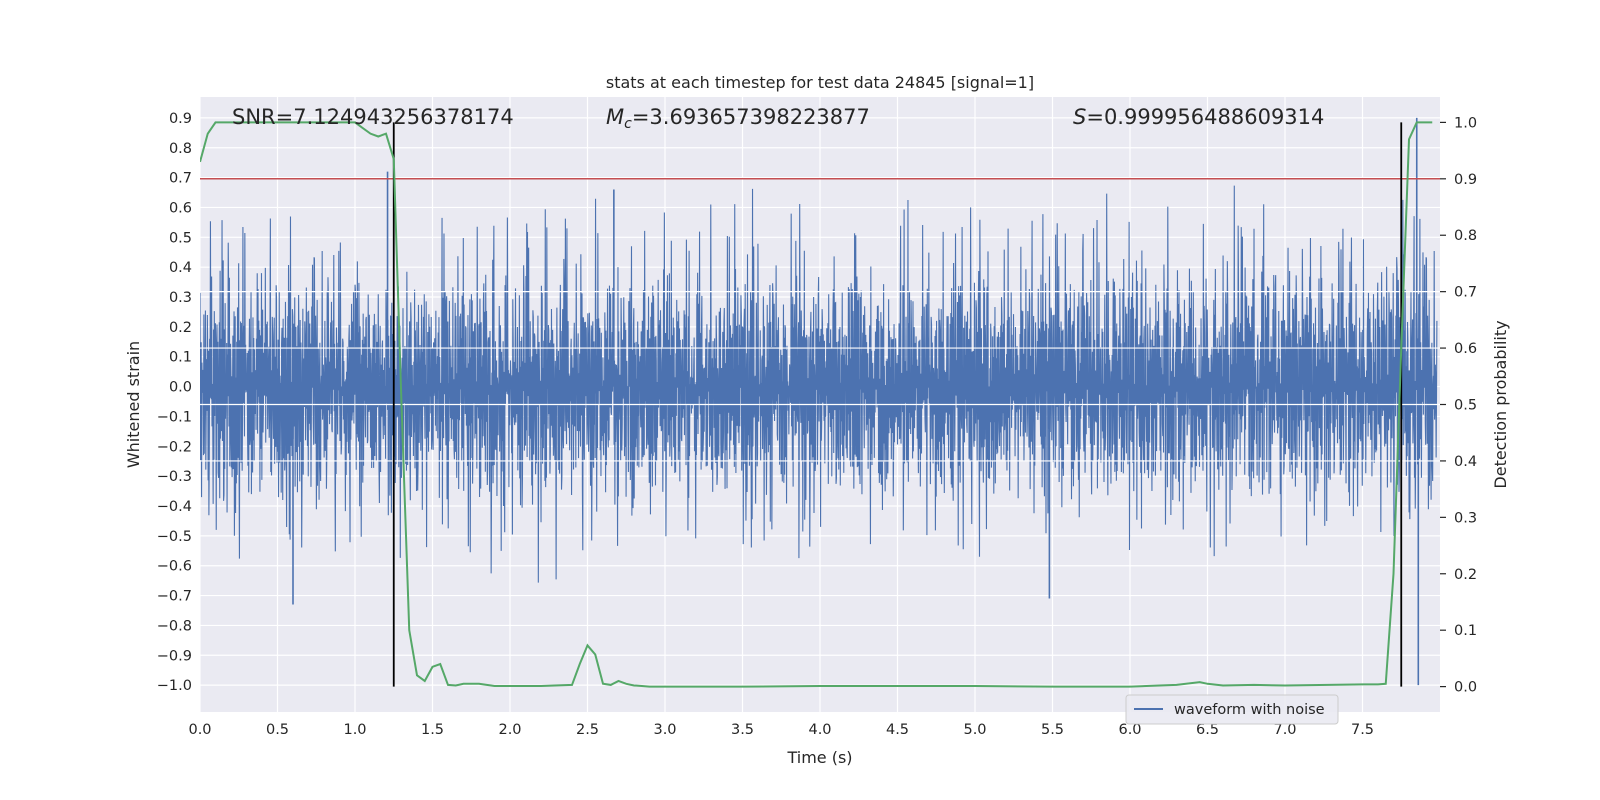 The image size is (1600, 800). What do you see at coordinates (180, 358) in the screenshot?
I see `y-tick-label: 0.1` at bounding box center [180, 358].